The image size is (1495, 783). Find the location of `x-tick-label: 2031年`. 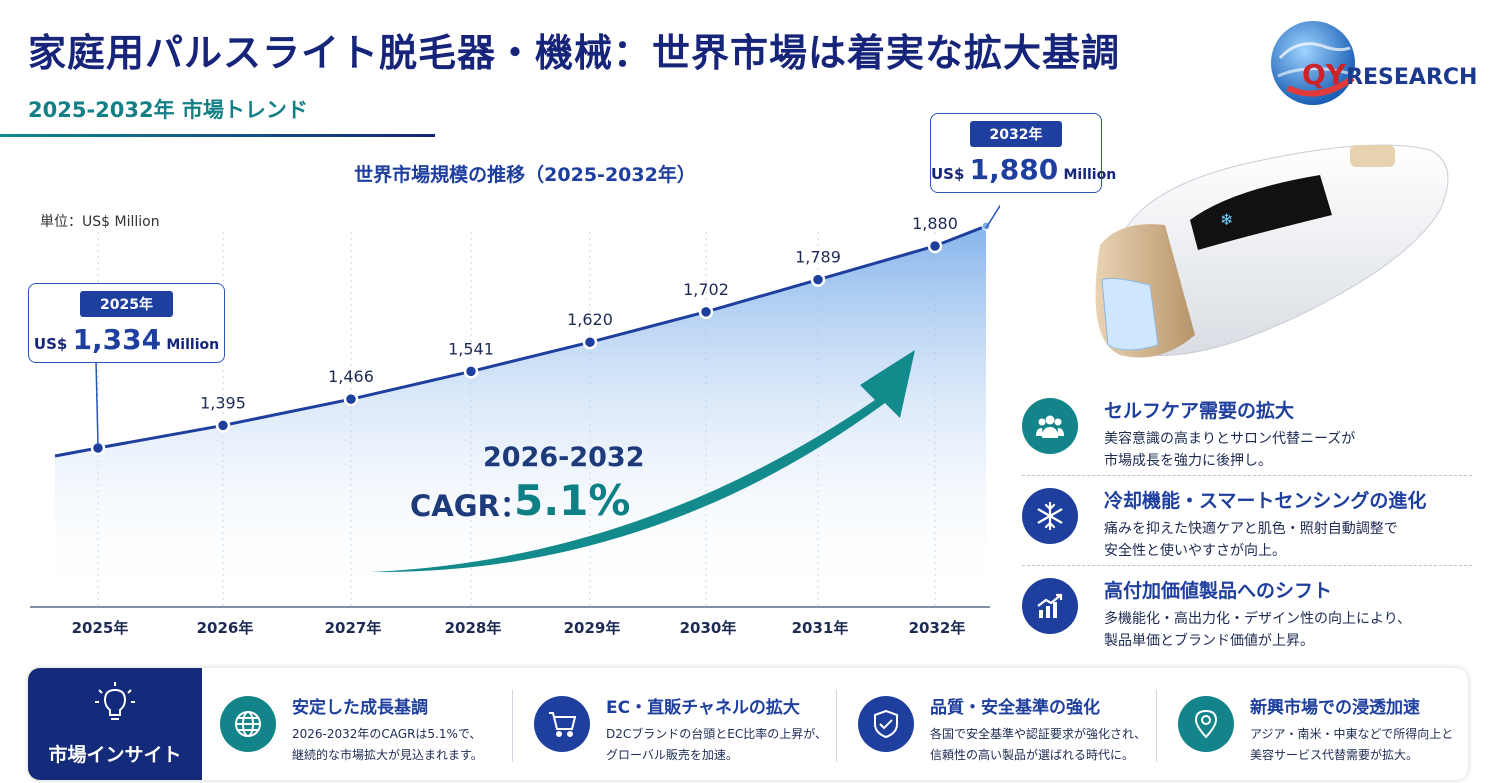

x-tick-label: 2031年 is located at coordinates (820, 628).